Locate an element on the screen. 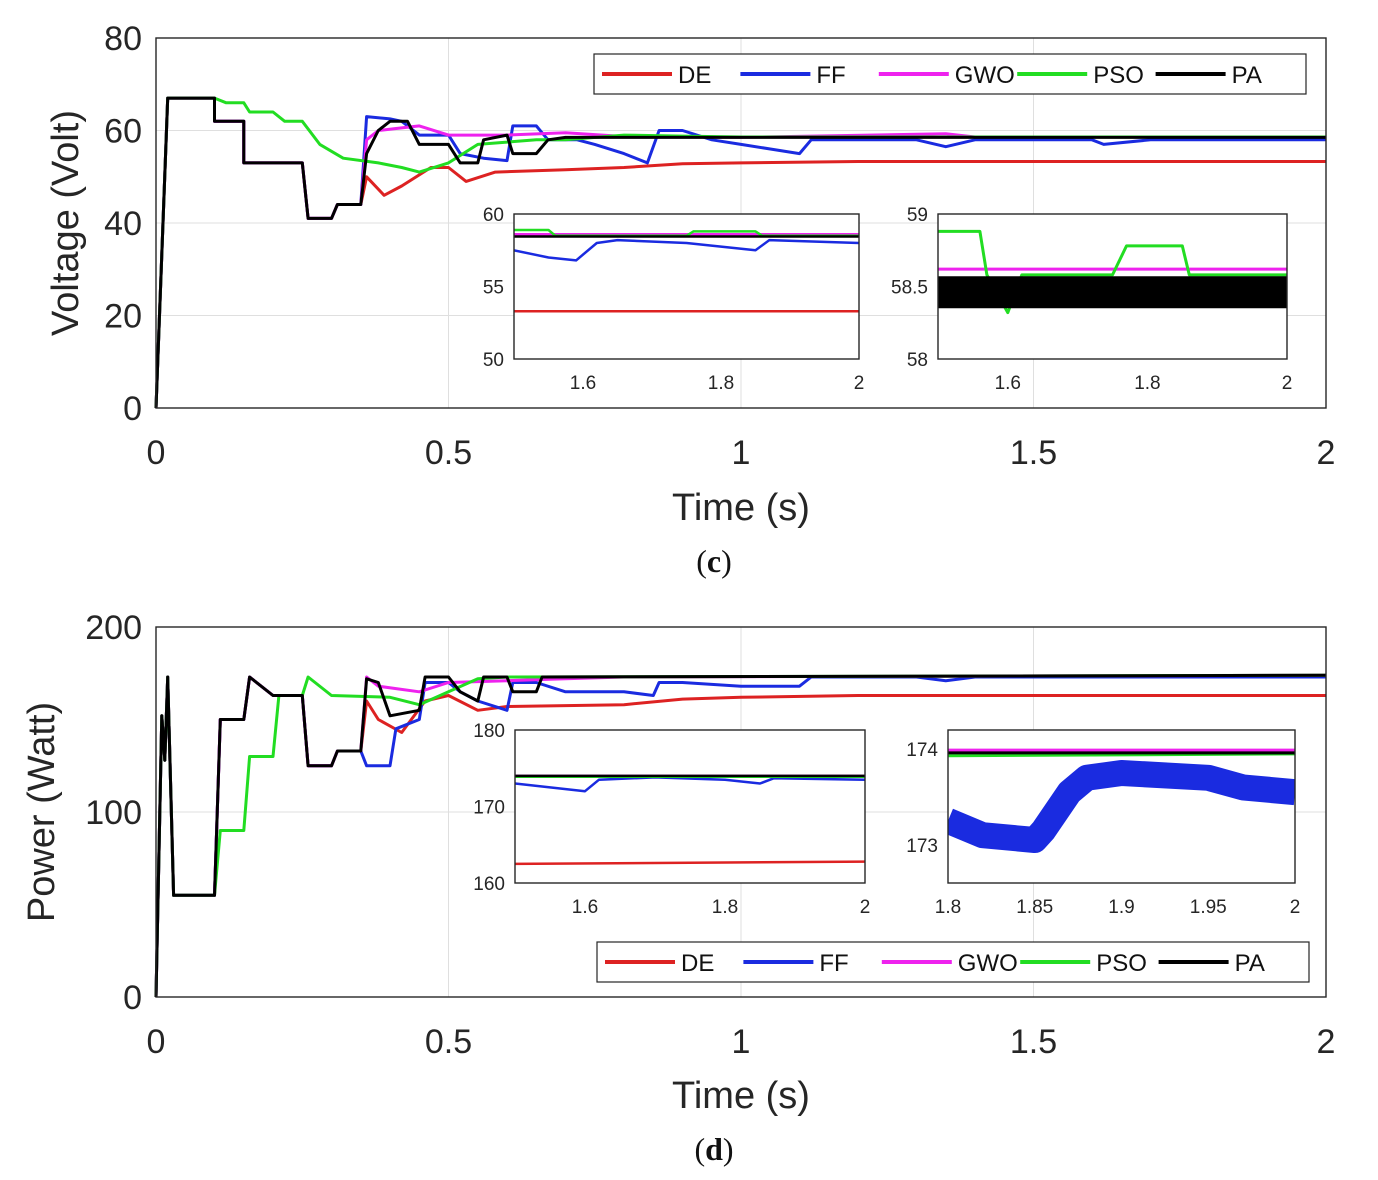 The image size is (1378, 1180). inset-d2: 1.8 1.85 1.9 1.95 2 173 174 is located at coordinates (1103, 823).